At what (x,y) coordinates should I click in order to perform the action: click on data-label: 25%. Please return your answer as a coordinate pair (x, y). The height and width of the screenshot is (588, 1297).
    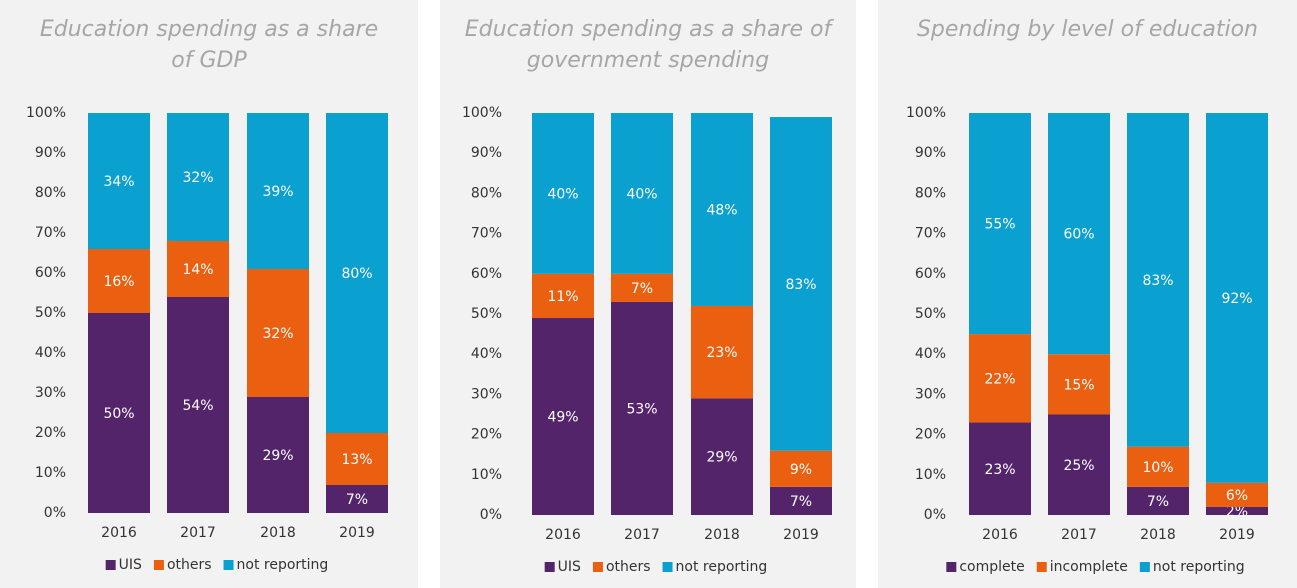
    Looking at the image, I should click on (1078, 466).